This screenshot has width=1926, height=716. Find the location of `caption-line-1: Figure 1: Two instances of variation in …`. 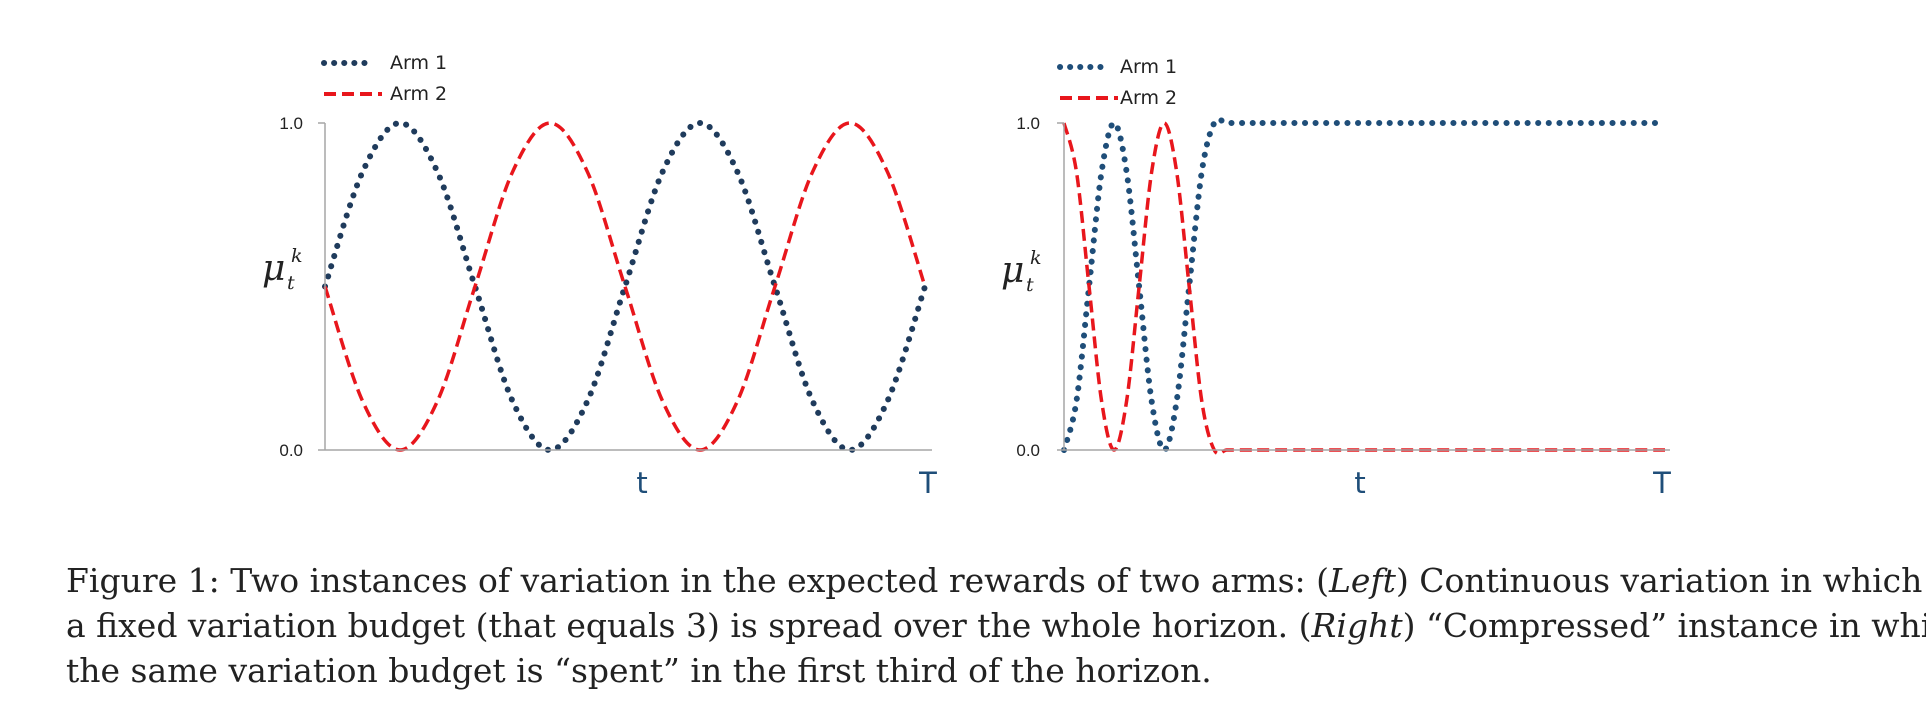

caption-line-1: Figure 1: Two instances of variation in … is located at coordinates (994, 580).